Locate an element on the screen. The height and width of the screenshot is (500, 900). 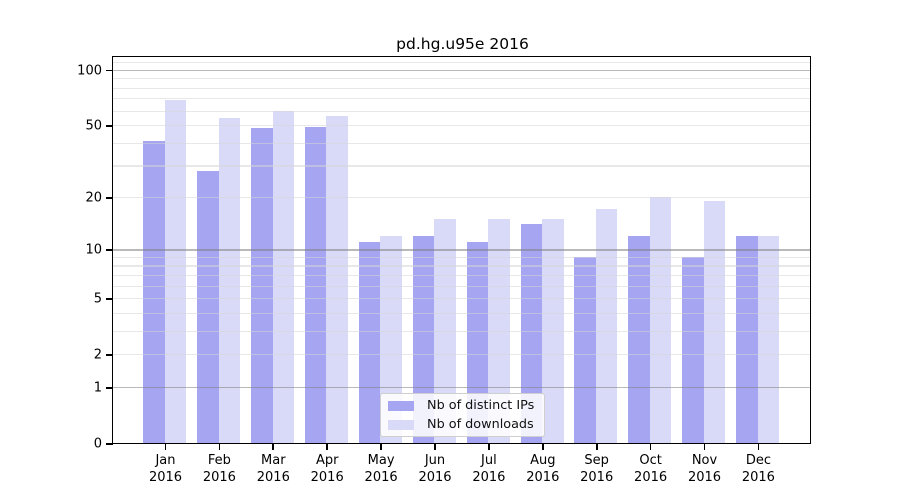
y-tick-label-5: 5 is located at coordinates (97, 299).